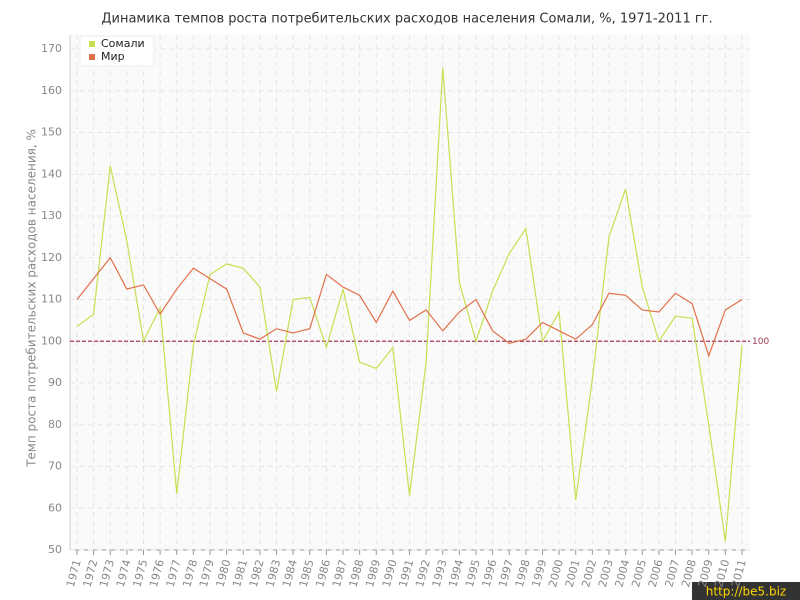 The height and width of the screenshot is (600, 800). I want to click on y-tick-label: 70, so click(55, 466).